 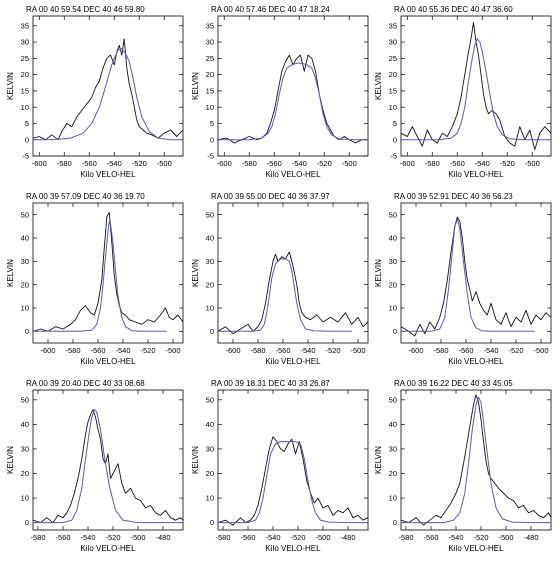 I want to click on panel-title: RA 00 39 18.31 DEC 40 33 26.87, so click(x=270, y=383).